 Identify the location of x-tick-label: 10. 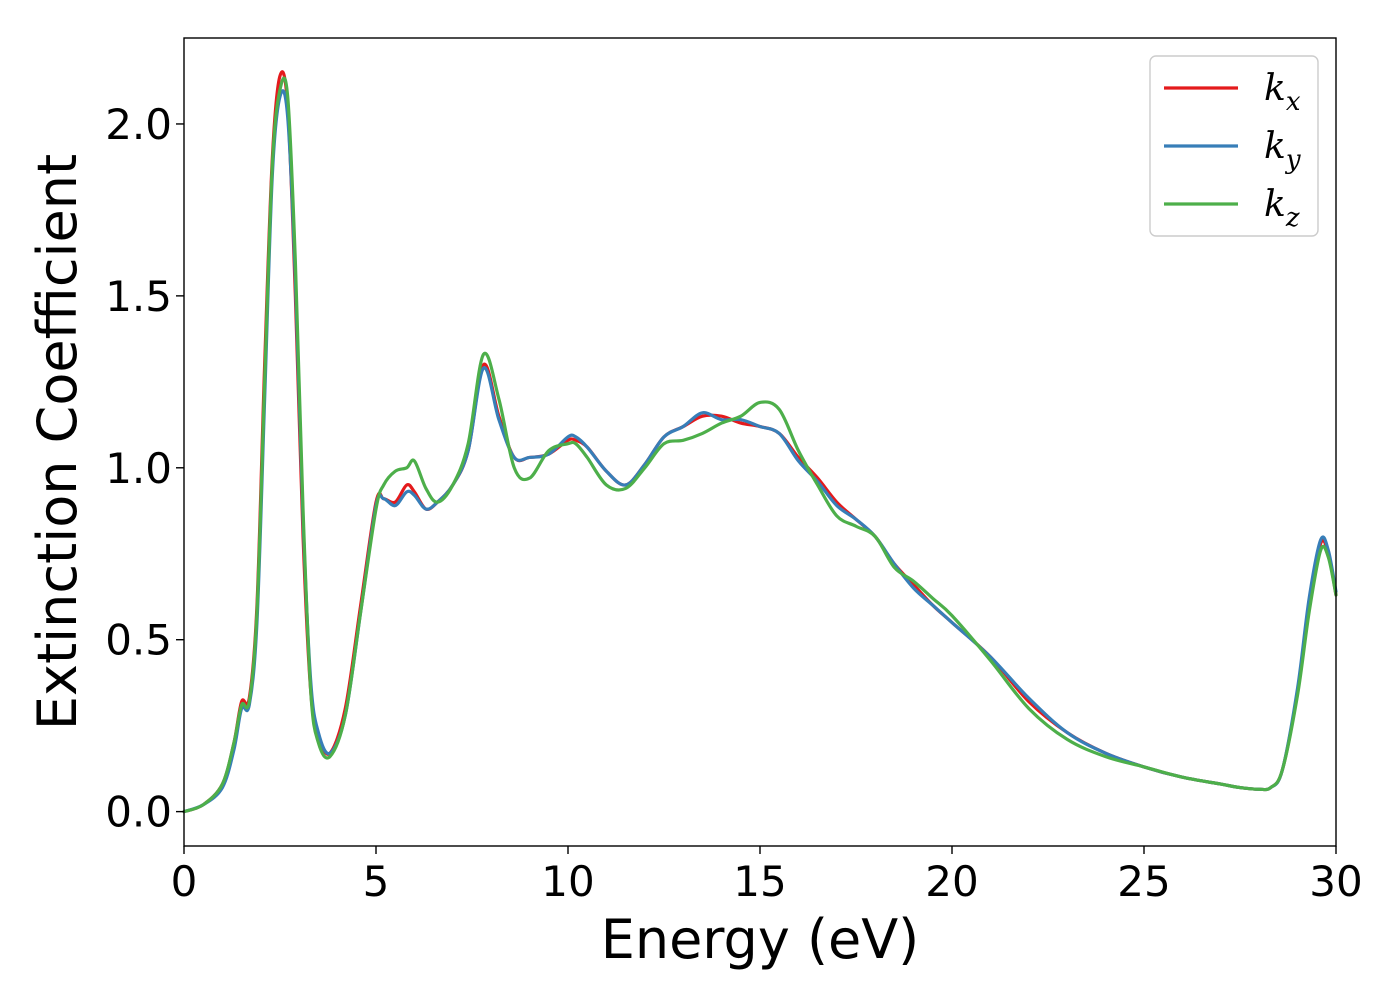
(567, 881).